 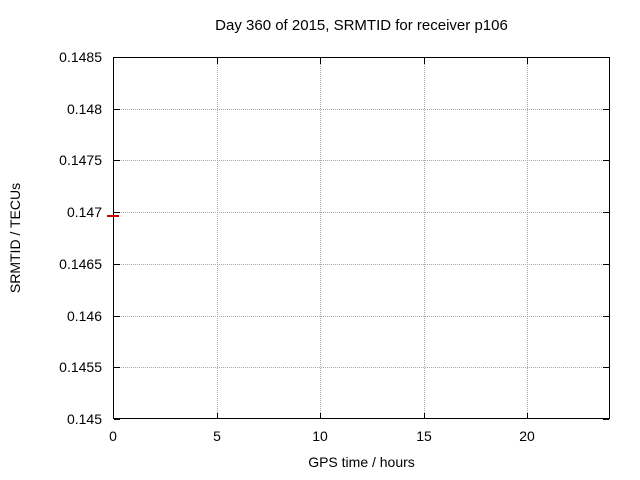 What do you see at coordinates (361, 462) in the screenshot?
I see `x-axis-title: GPS time / hours` at bounding box center [361, 462].